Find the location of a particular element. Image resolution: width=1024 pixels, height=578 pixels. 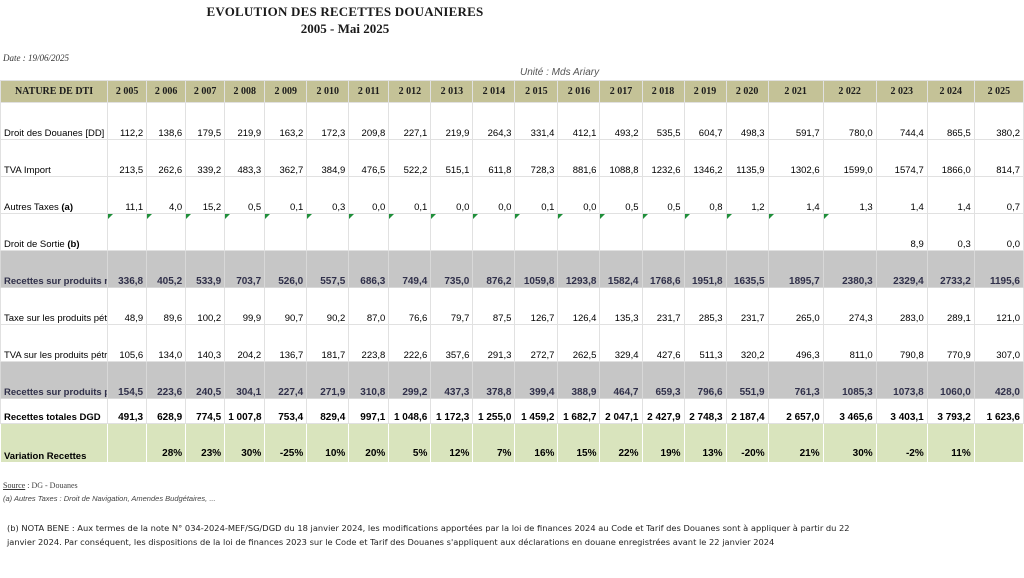

header-year: 2 013 is located at coordinates (452, 91).